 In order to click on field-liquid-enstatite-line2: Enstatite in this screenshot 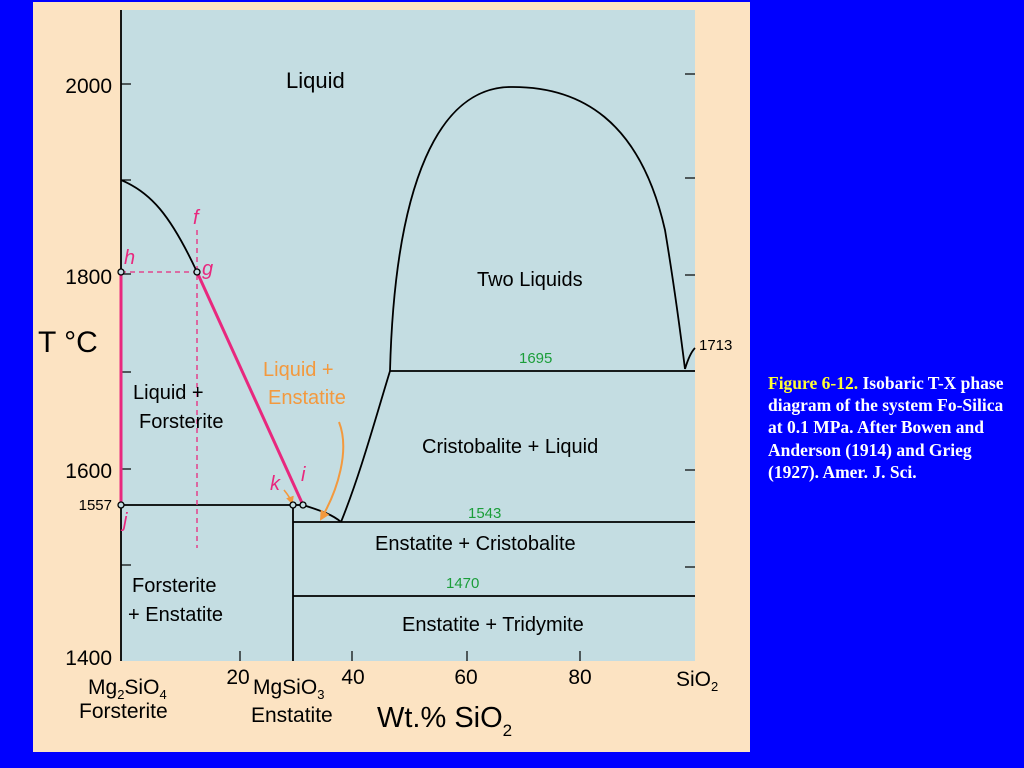, I will do `click(307, 398)`.